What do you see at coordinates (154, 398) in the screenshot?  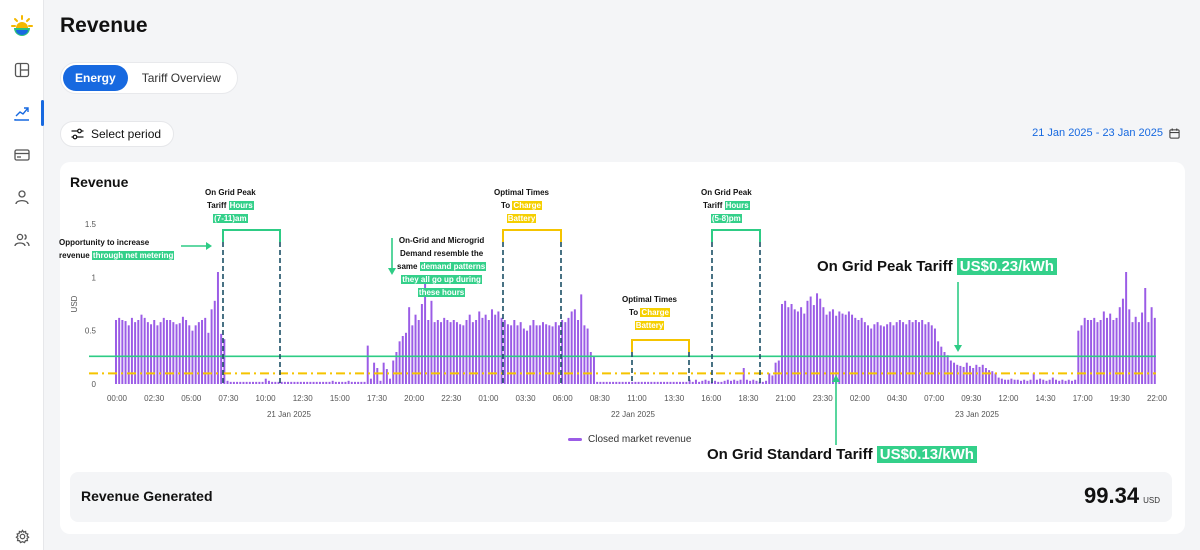 I see `x-tick-label: 02:30` at bounding box center [154, 398].